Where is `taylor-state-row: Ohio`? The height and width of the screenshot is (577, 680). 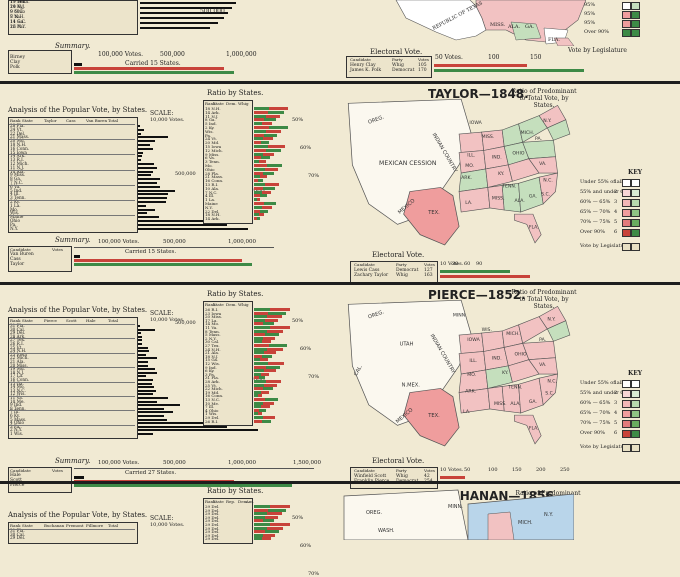 taylor-state-row: Ohio is located at coordinates (15, 220).